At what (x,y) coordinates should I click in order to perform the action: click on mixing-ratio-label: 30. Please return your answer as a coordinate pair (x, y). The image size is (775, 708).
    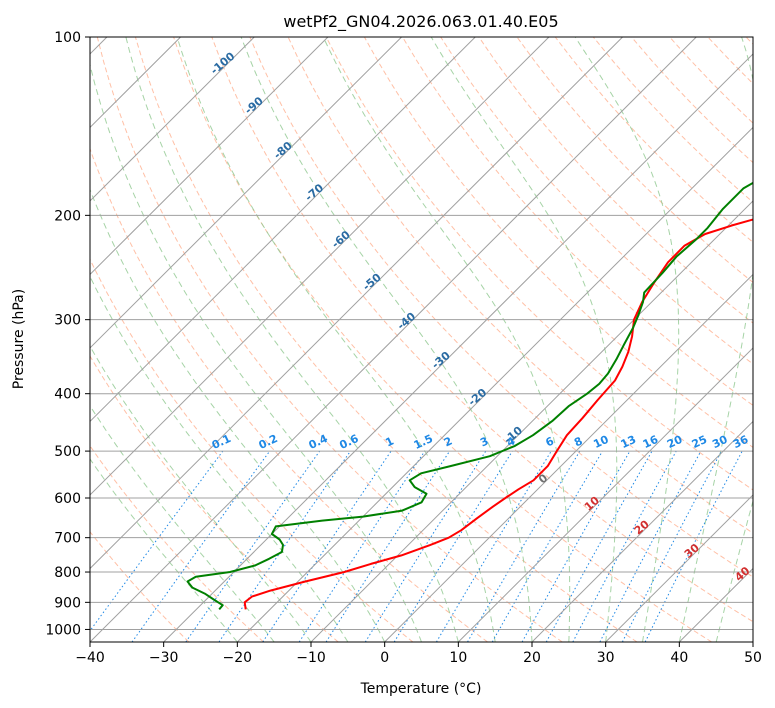
    Looking at the image, I should click on (720, 442).